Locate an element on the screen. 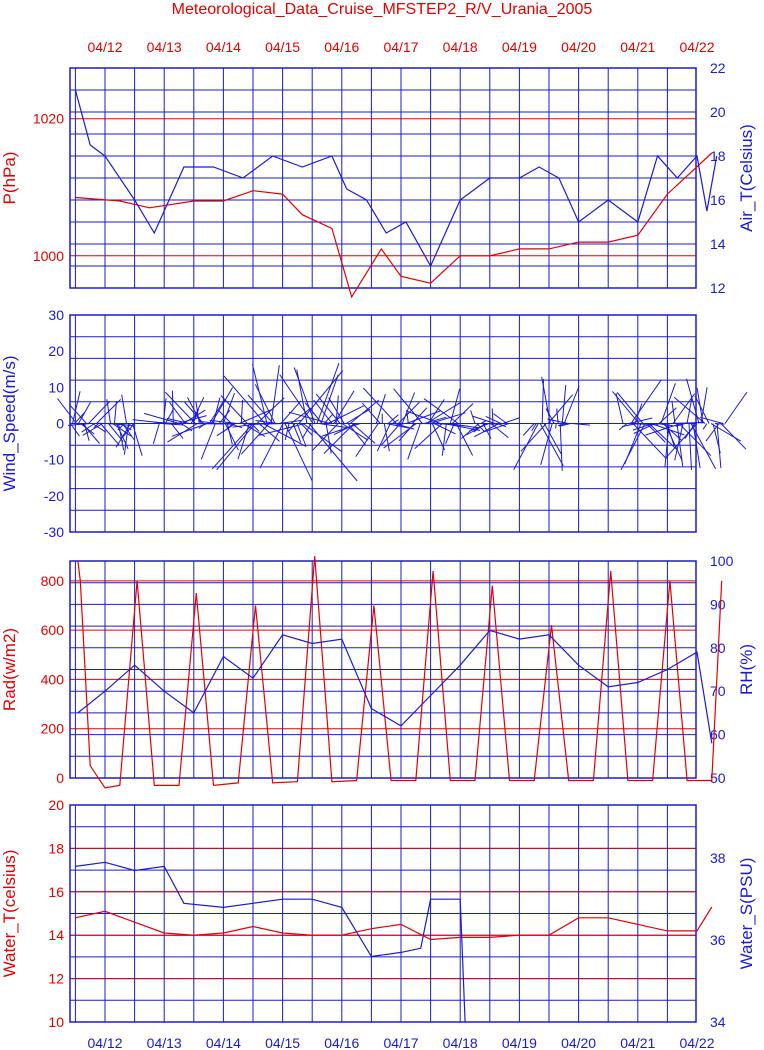 Image resolution: width=764 pixels, height=1050 pixels. y-tick-label-right: 38 is located at coordinates (718, 858).